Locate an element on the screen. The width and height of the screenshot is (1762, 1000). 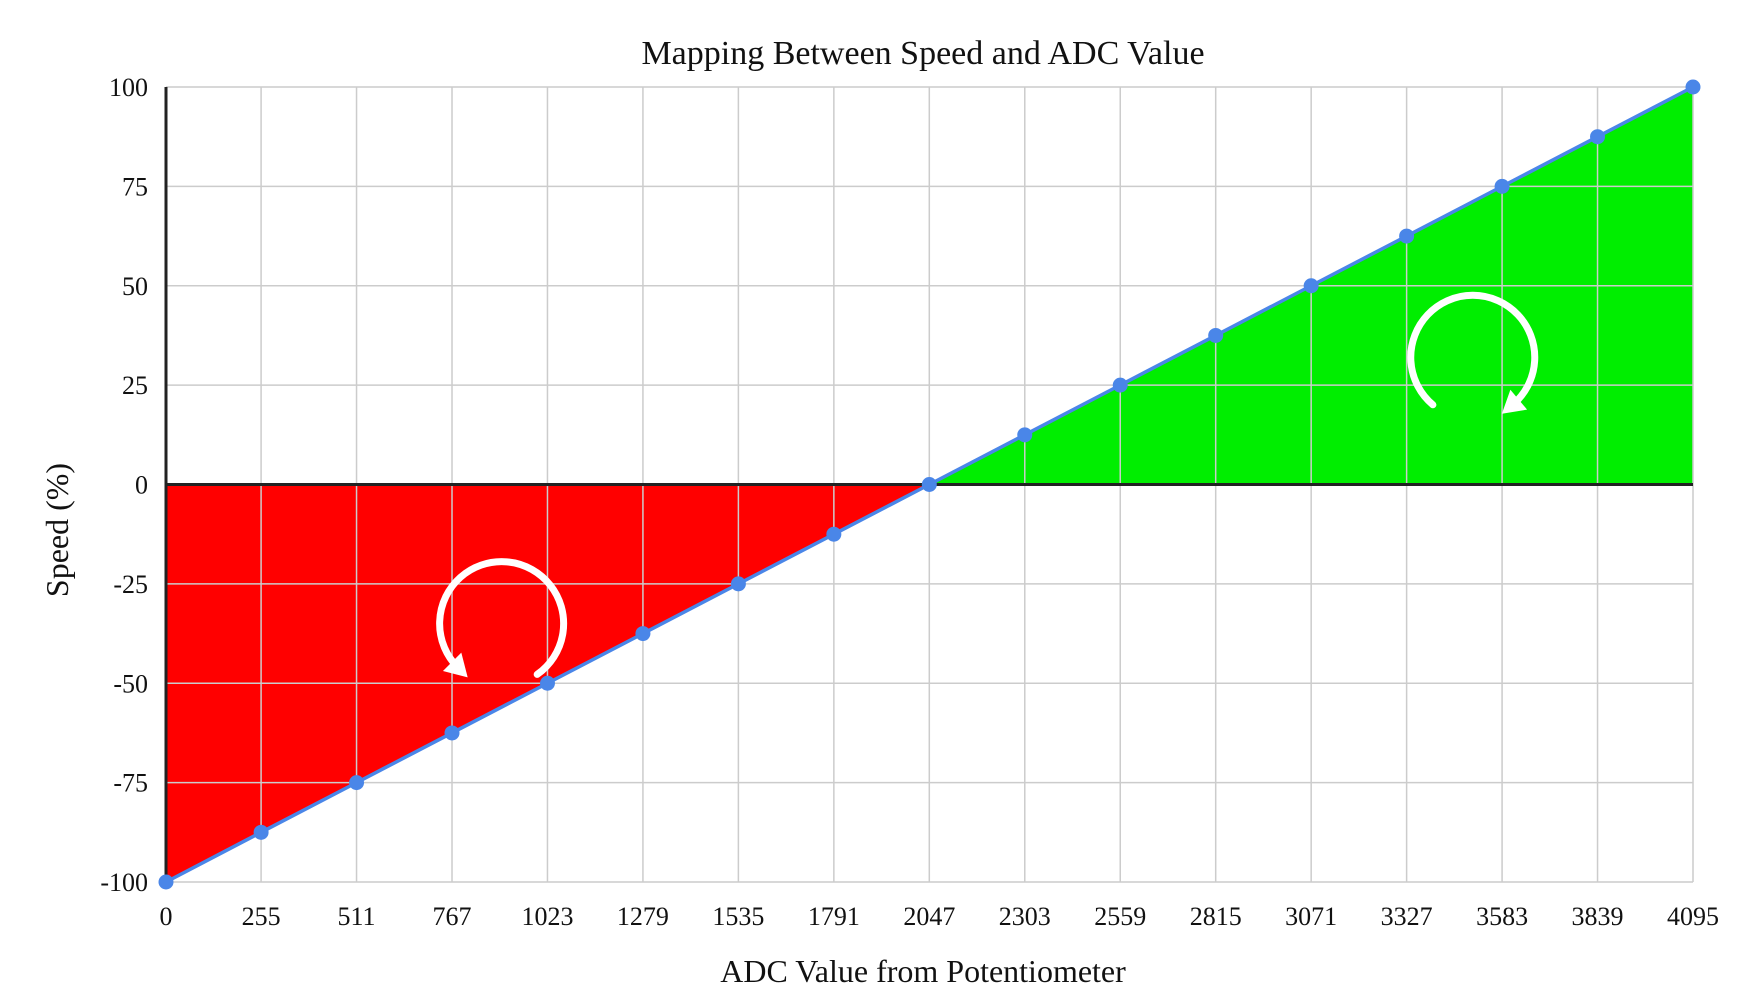
y-tick-label: 75 is located at coordinates (135, 186).